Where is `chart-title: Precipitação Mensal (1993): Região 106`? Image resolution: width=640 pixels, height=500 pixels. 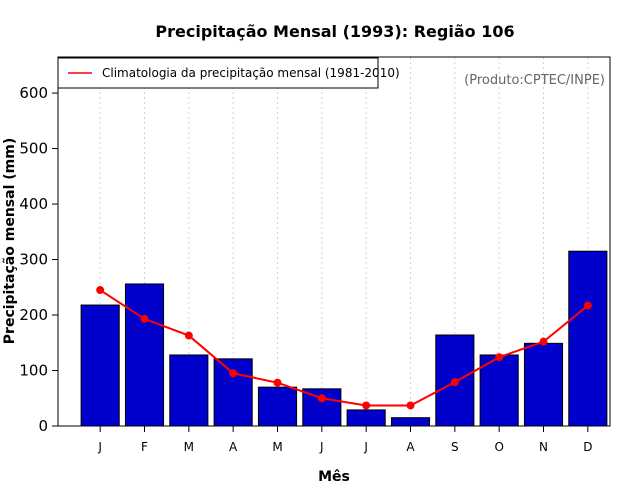
chart-title: Precipitação Mensal (1993): Região 106 is located at coordinates (334, 31).